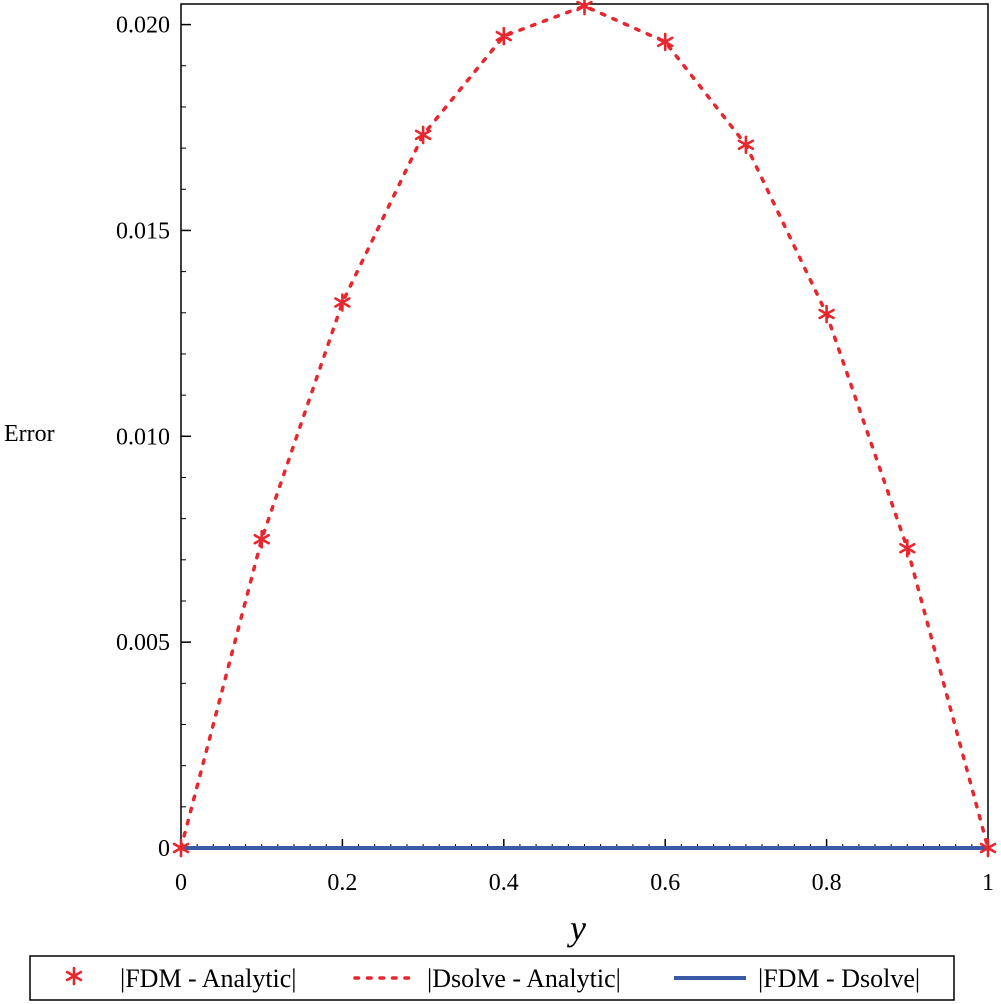  I want to click on legend-box, so click(492, 978).